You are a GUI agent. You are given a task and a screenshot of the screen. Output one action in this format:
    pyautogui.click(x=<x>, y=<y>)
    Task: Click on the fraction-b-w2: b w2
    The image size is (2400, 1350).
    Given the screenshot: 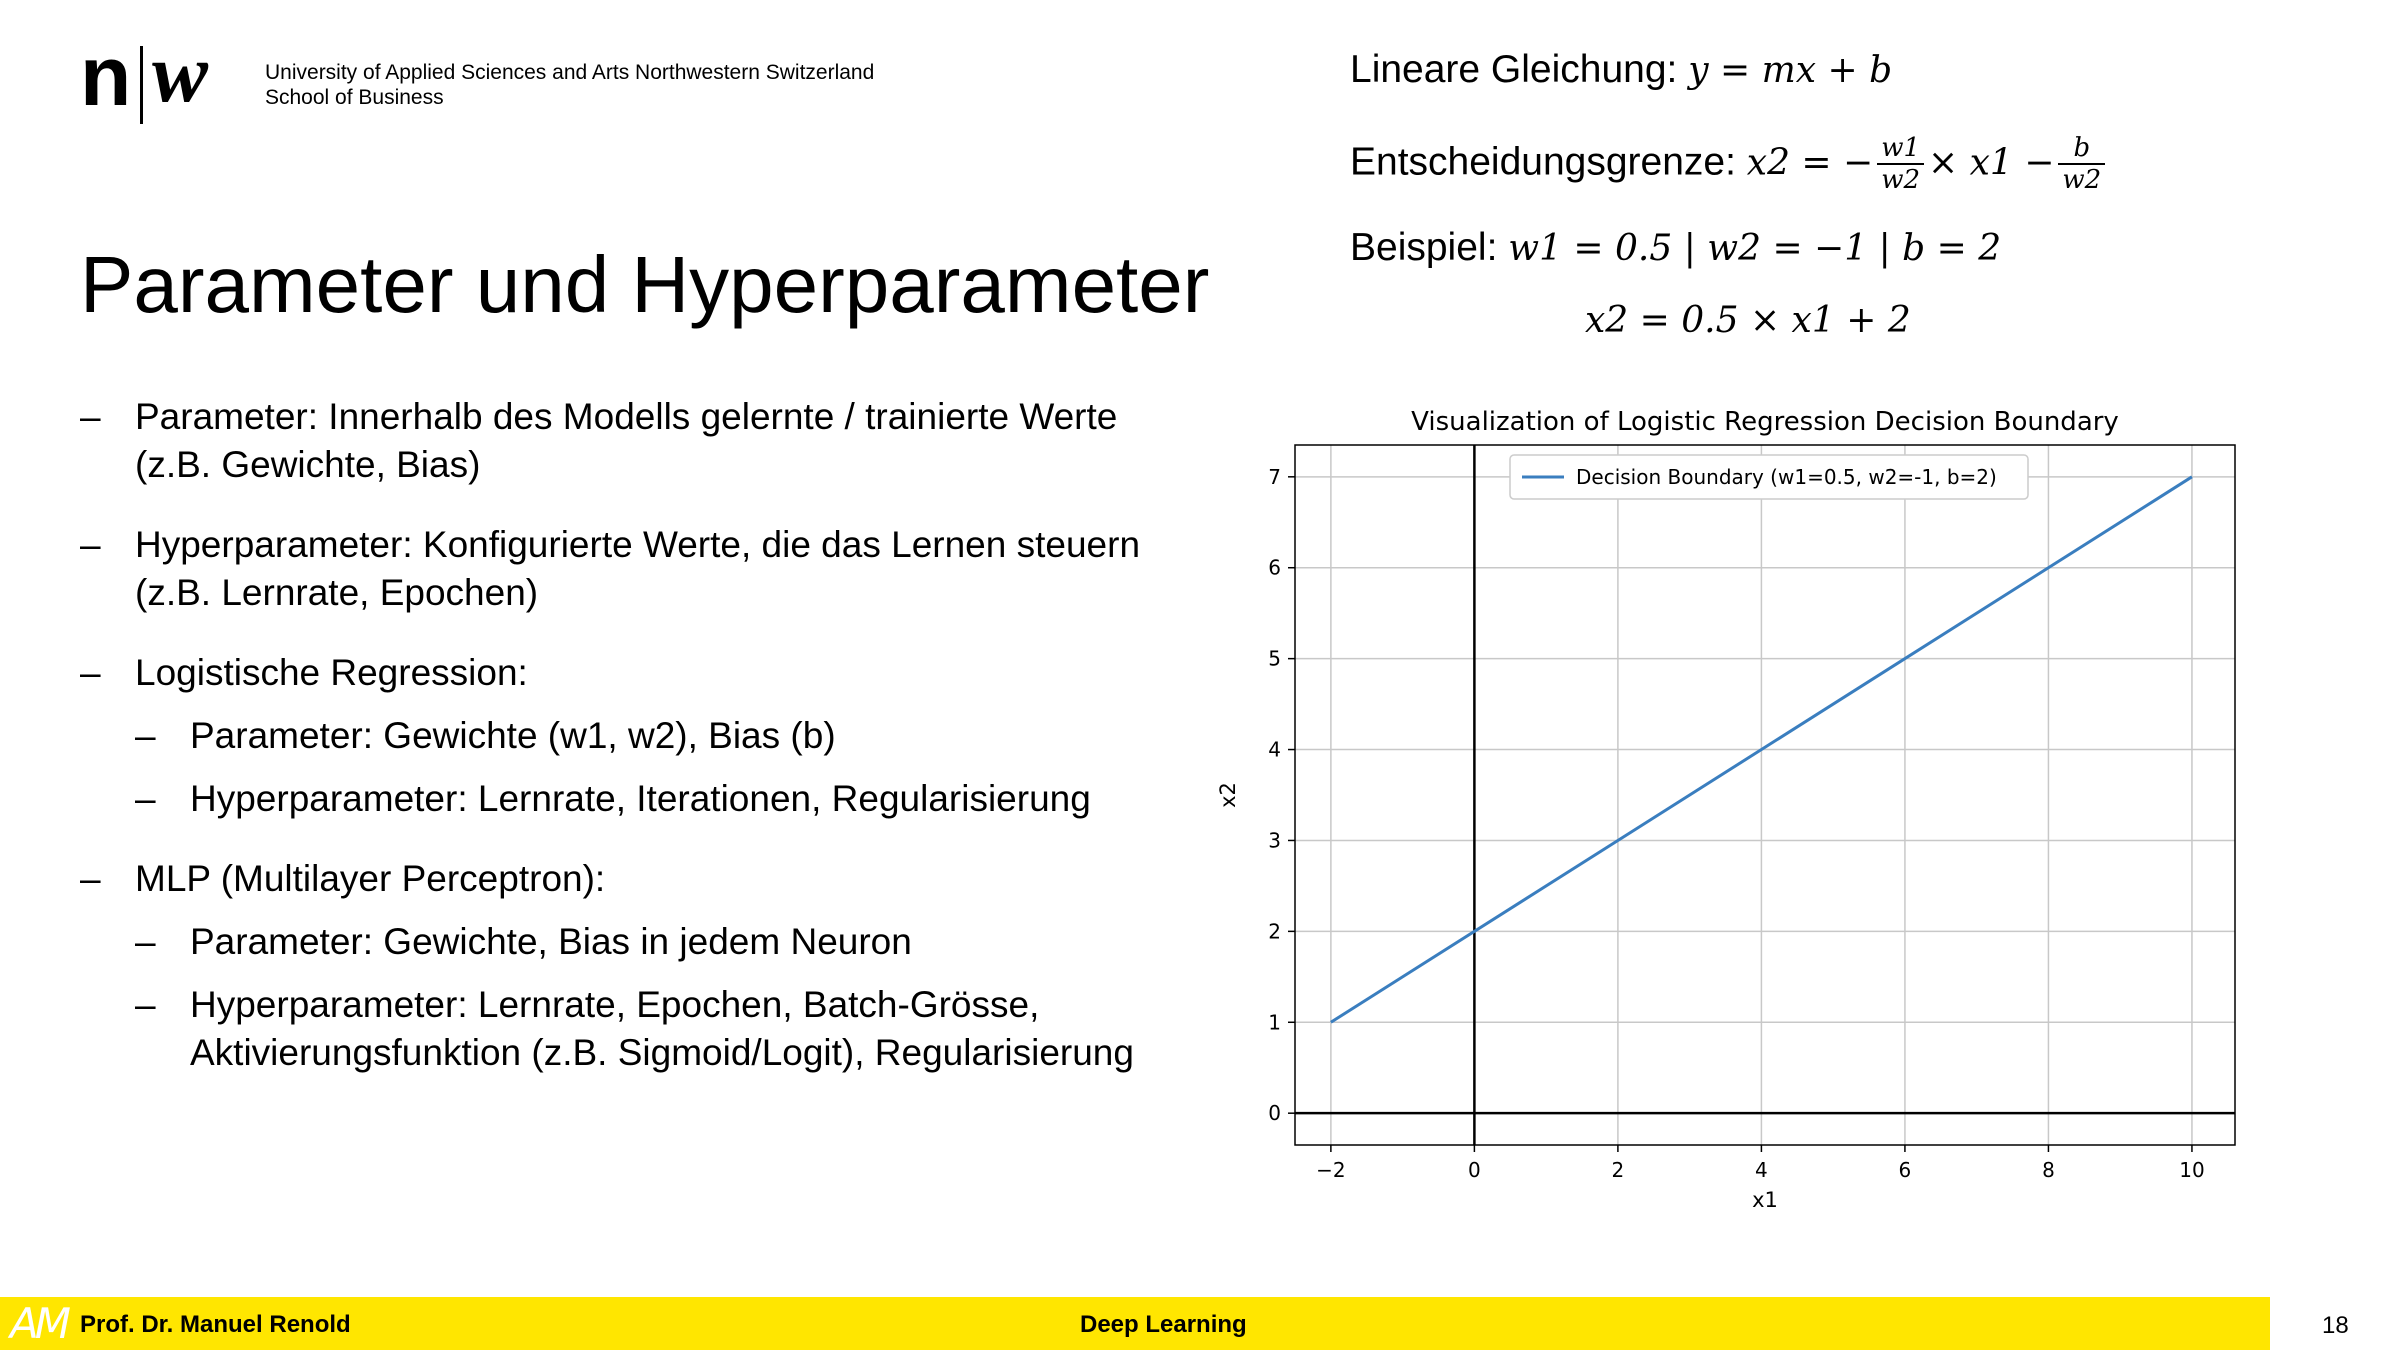 What is the action you would take?
    pyautogui.click(x=2082, y=164)
    